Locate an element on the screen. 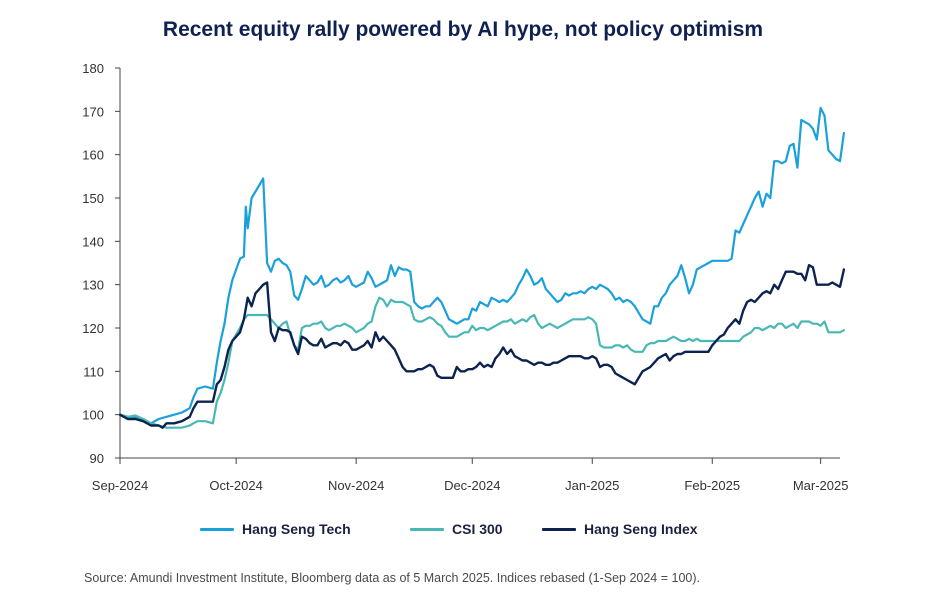 Image resolution: width=926 pixels, height=600 pixels. y-tick-label: 90 is located at coordinates (97, 458).